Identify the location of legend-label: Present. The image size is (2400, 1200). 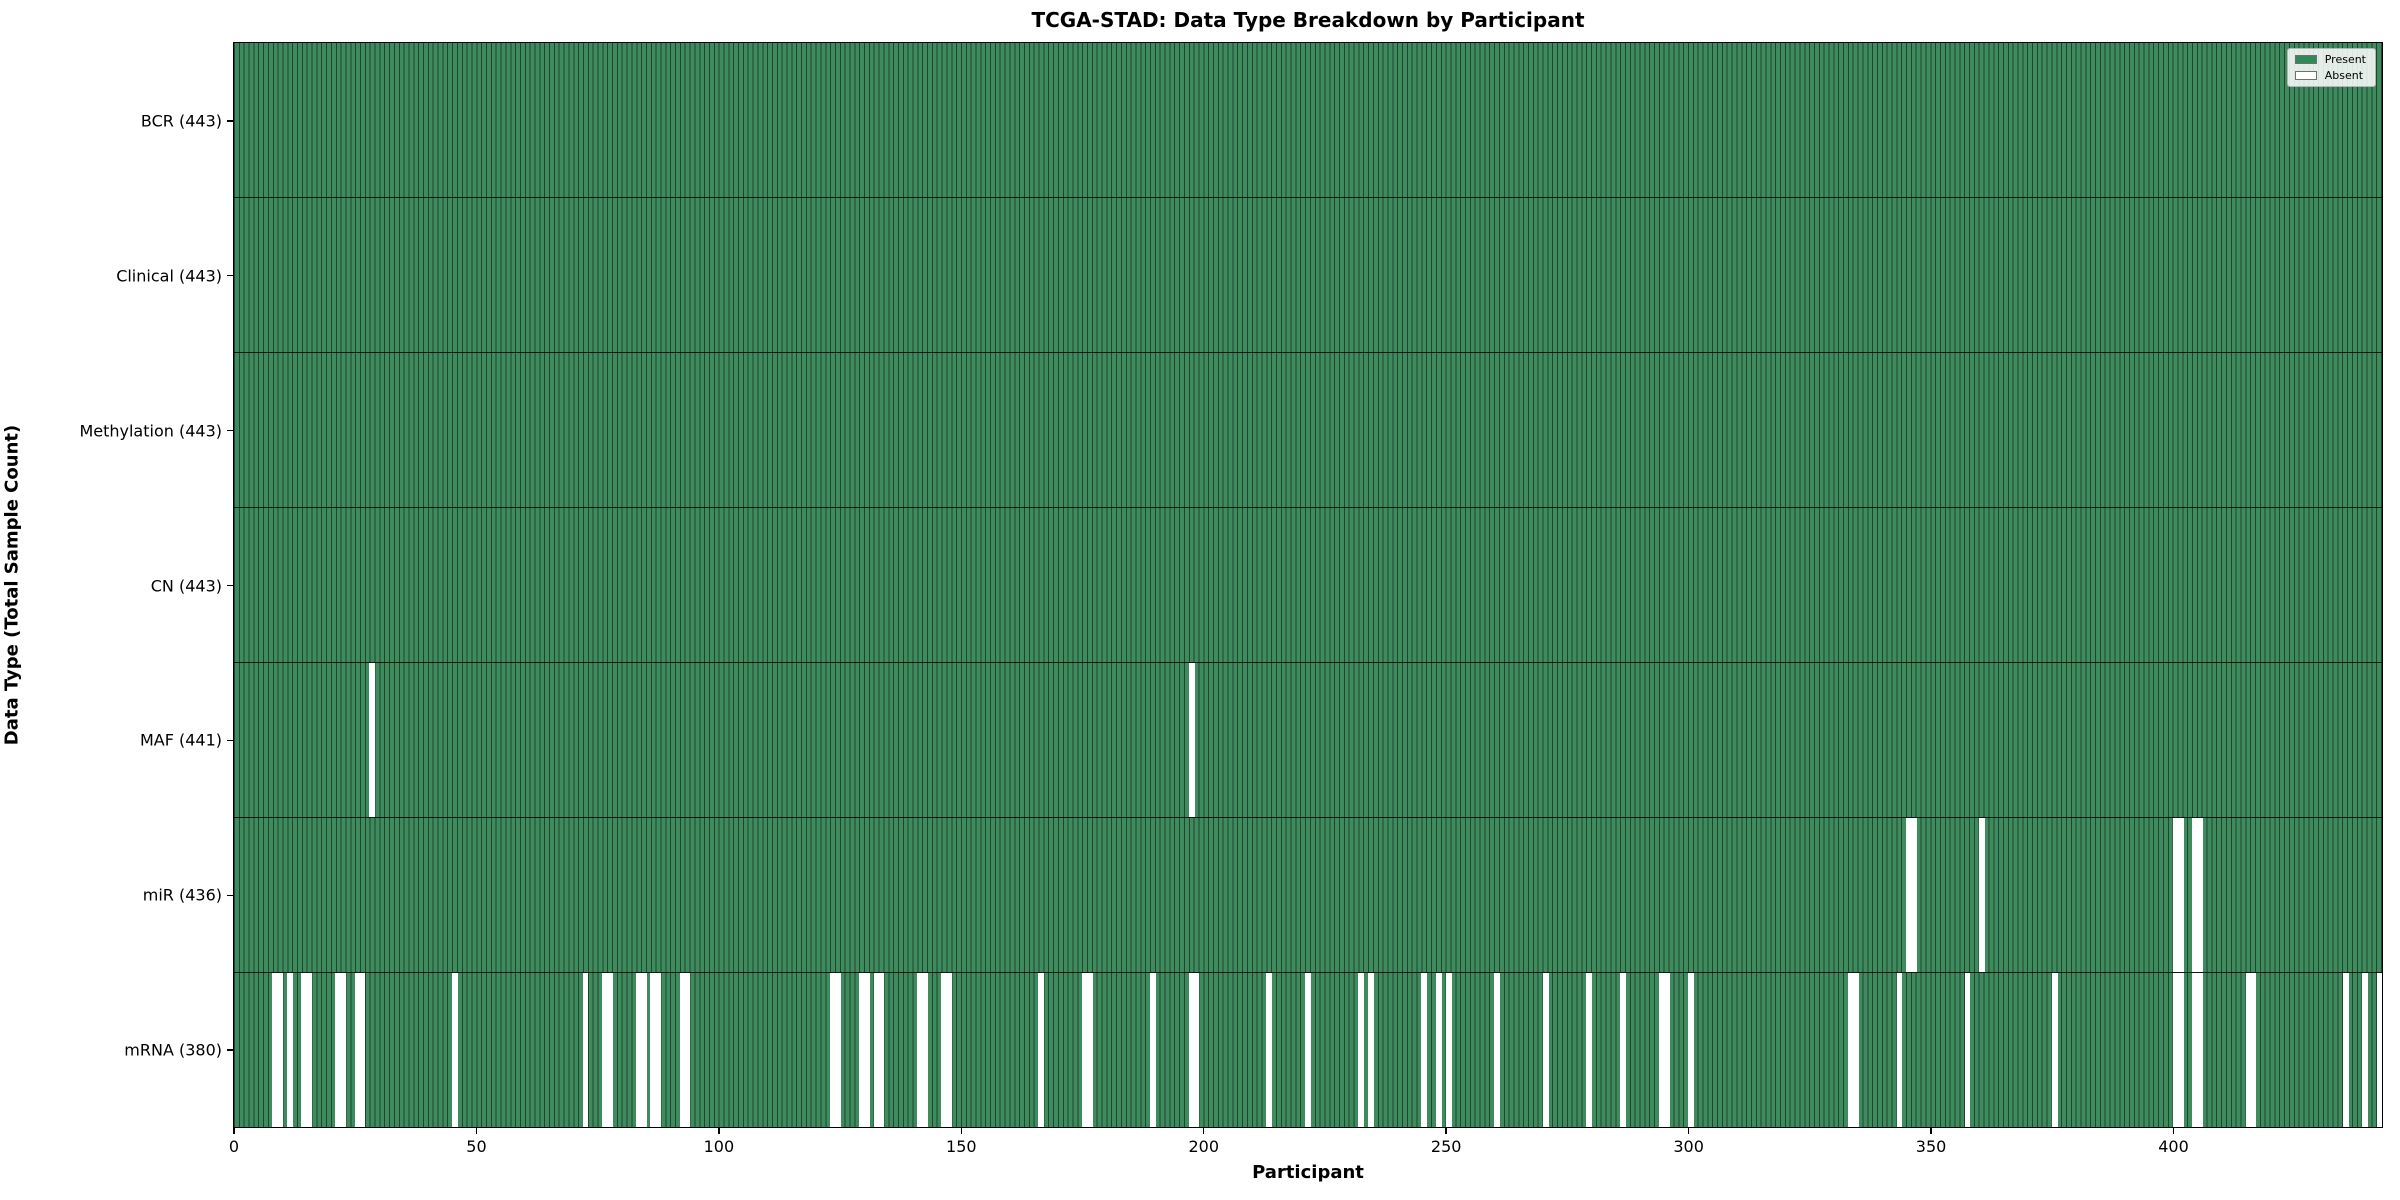
(2345, 59).